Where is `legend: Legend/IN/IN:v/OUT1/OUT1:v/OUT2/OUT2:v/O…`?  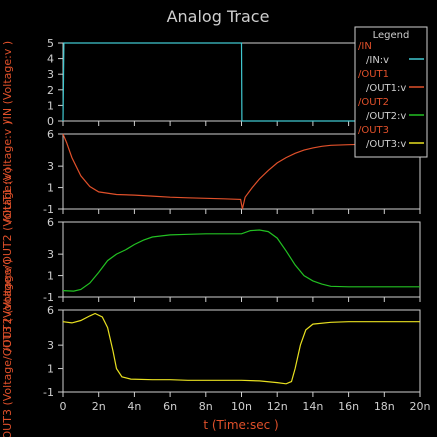
legend: Legend/IN/IN:v/OUT1/OUT1:v/OUT2/OUT2:v/O… is located at coordinates (391, 92).